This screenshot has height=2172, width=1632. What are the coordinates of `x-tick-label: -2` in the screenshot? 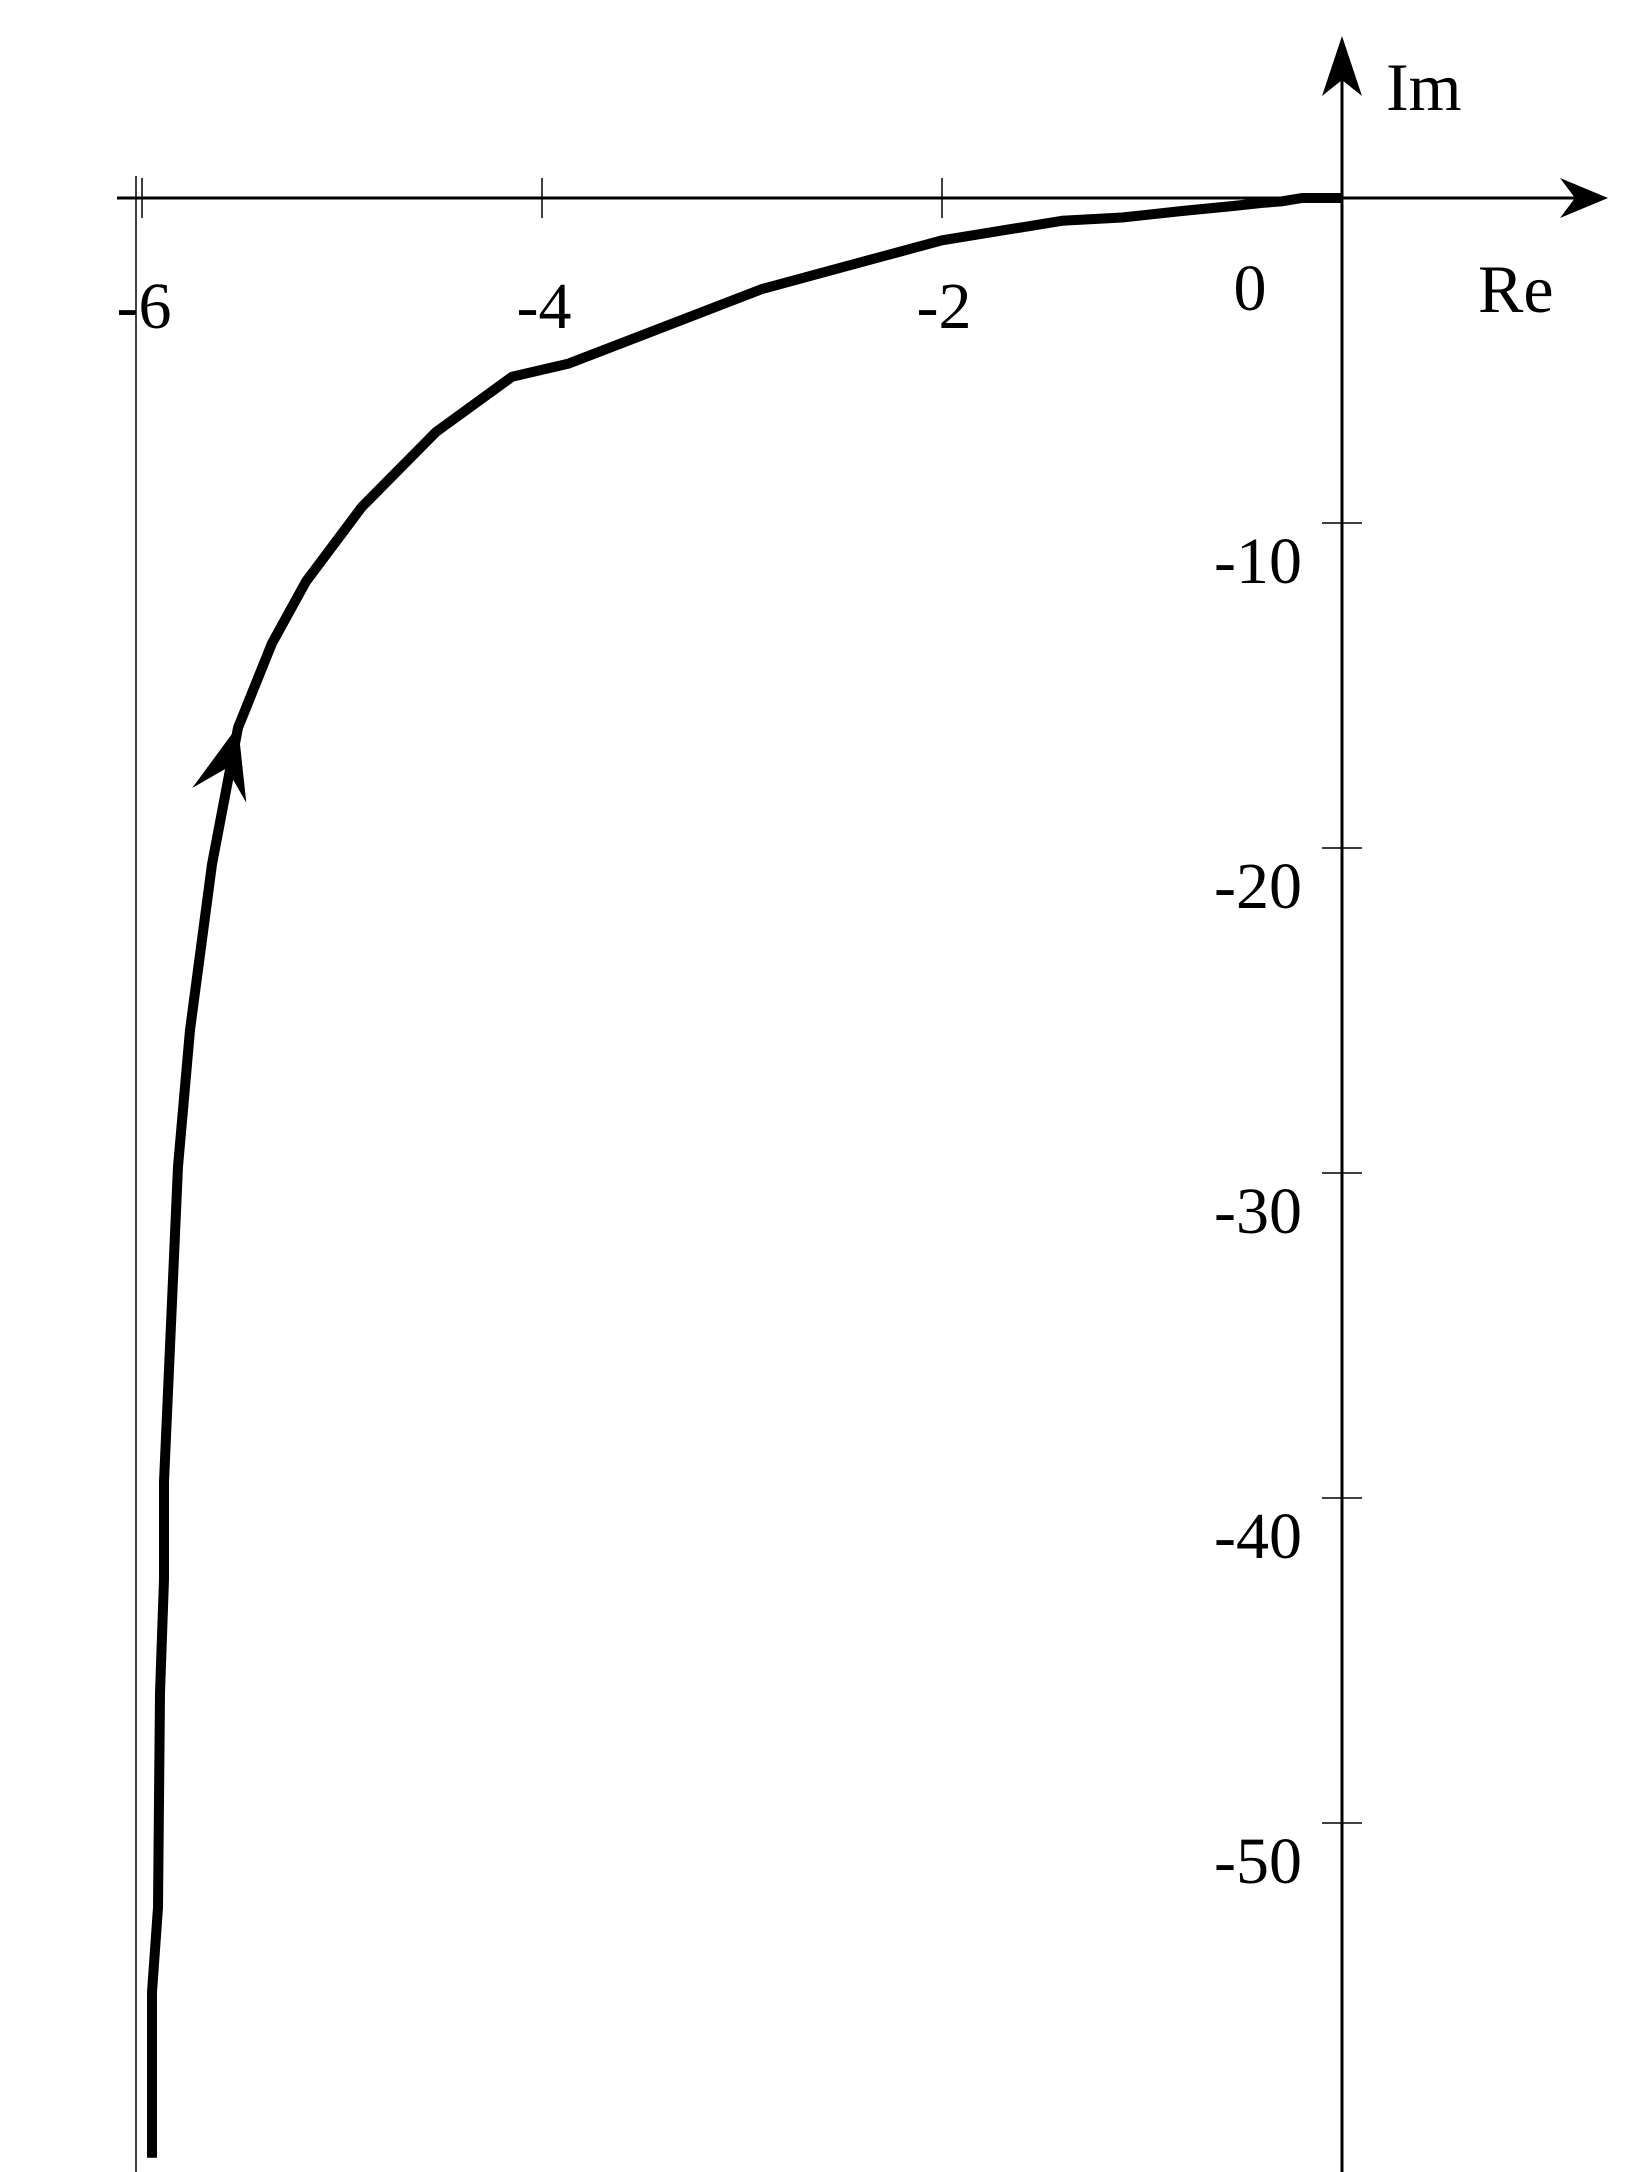 It's located at (944, 306).